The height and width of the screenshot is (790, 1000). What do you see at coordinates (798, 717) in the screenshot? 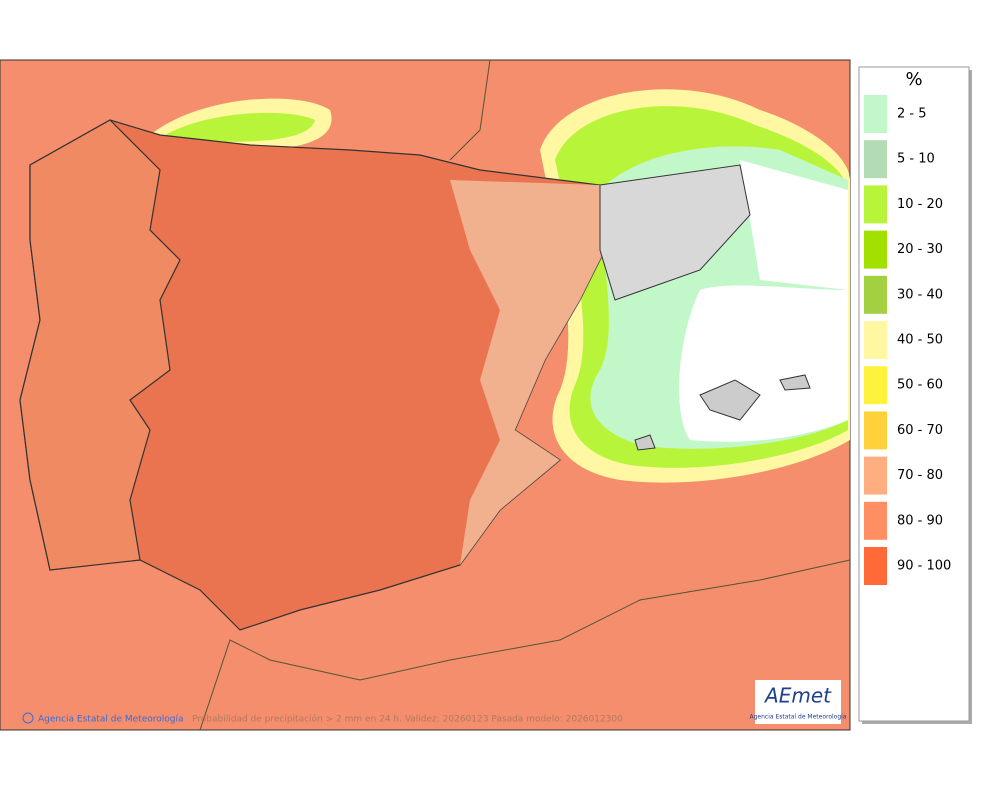
I see `logo-subtitle: Agencia Estatal de Meteorología` at bounding box center [798, 717].